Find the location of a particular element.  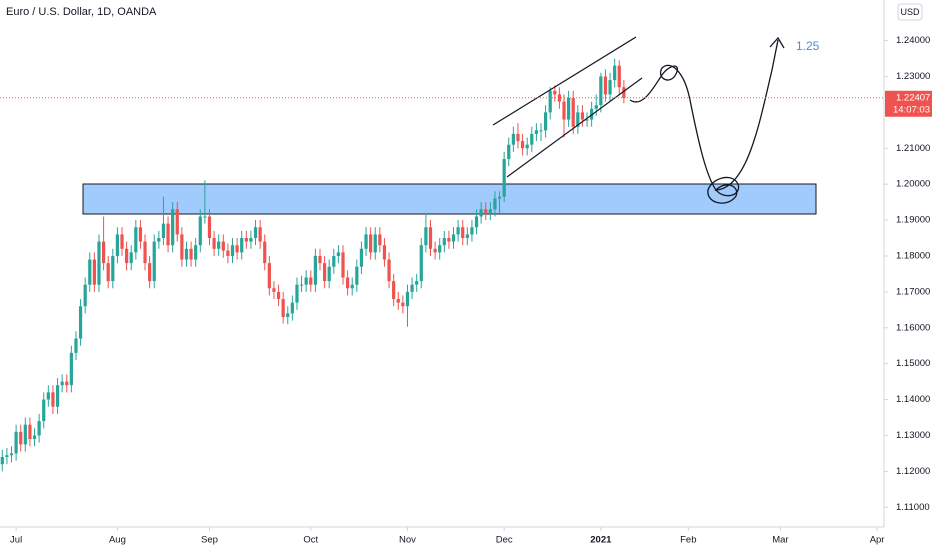

x-tick-label: Sep is located at coordinates (209, 540).